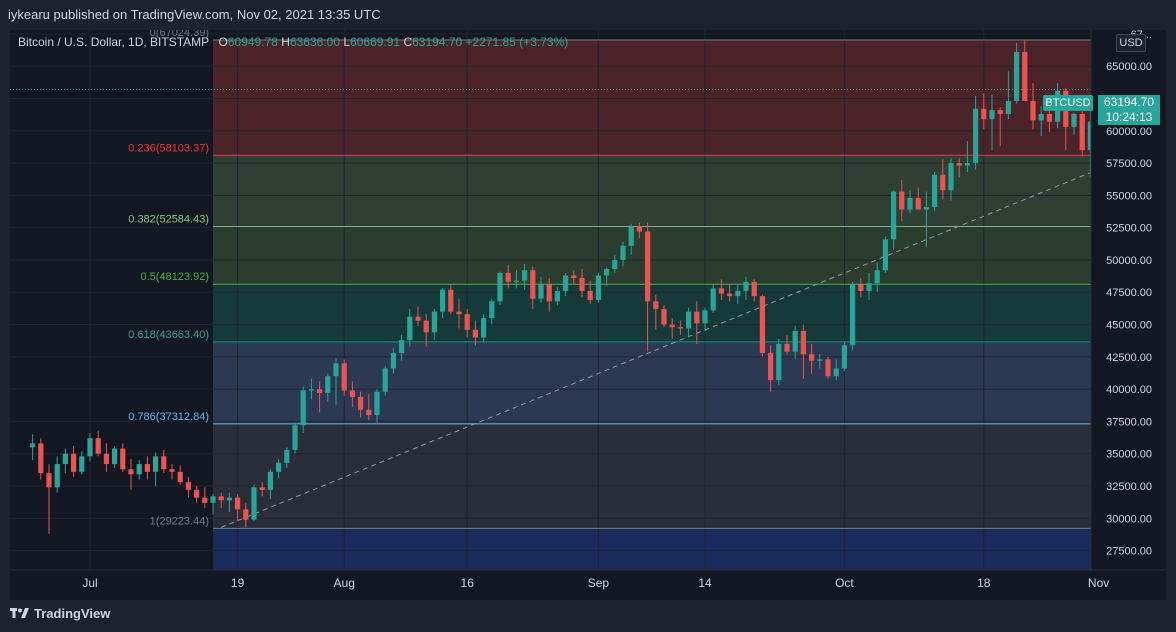  I want to click on change-value: +2271.85 (+3.73%), so click(517, 42).